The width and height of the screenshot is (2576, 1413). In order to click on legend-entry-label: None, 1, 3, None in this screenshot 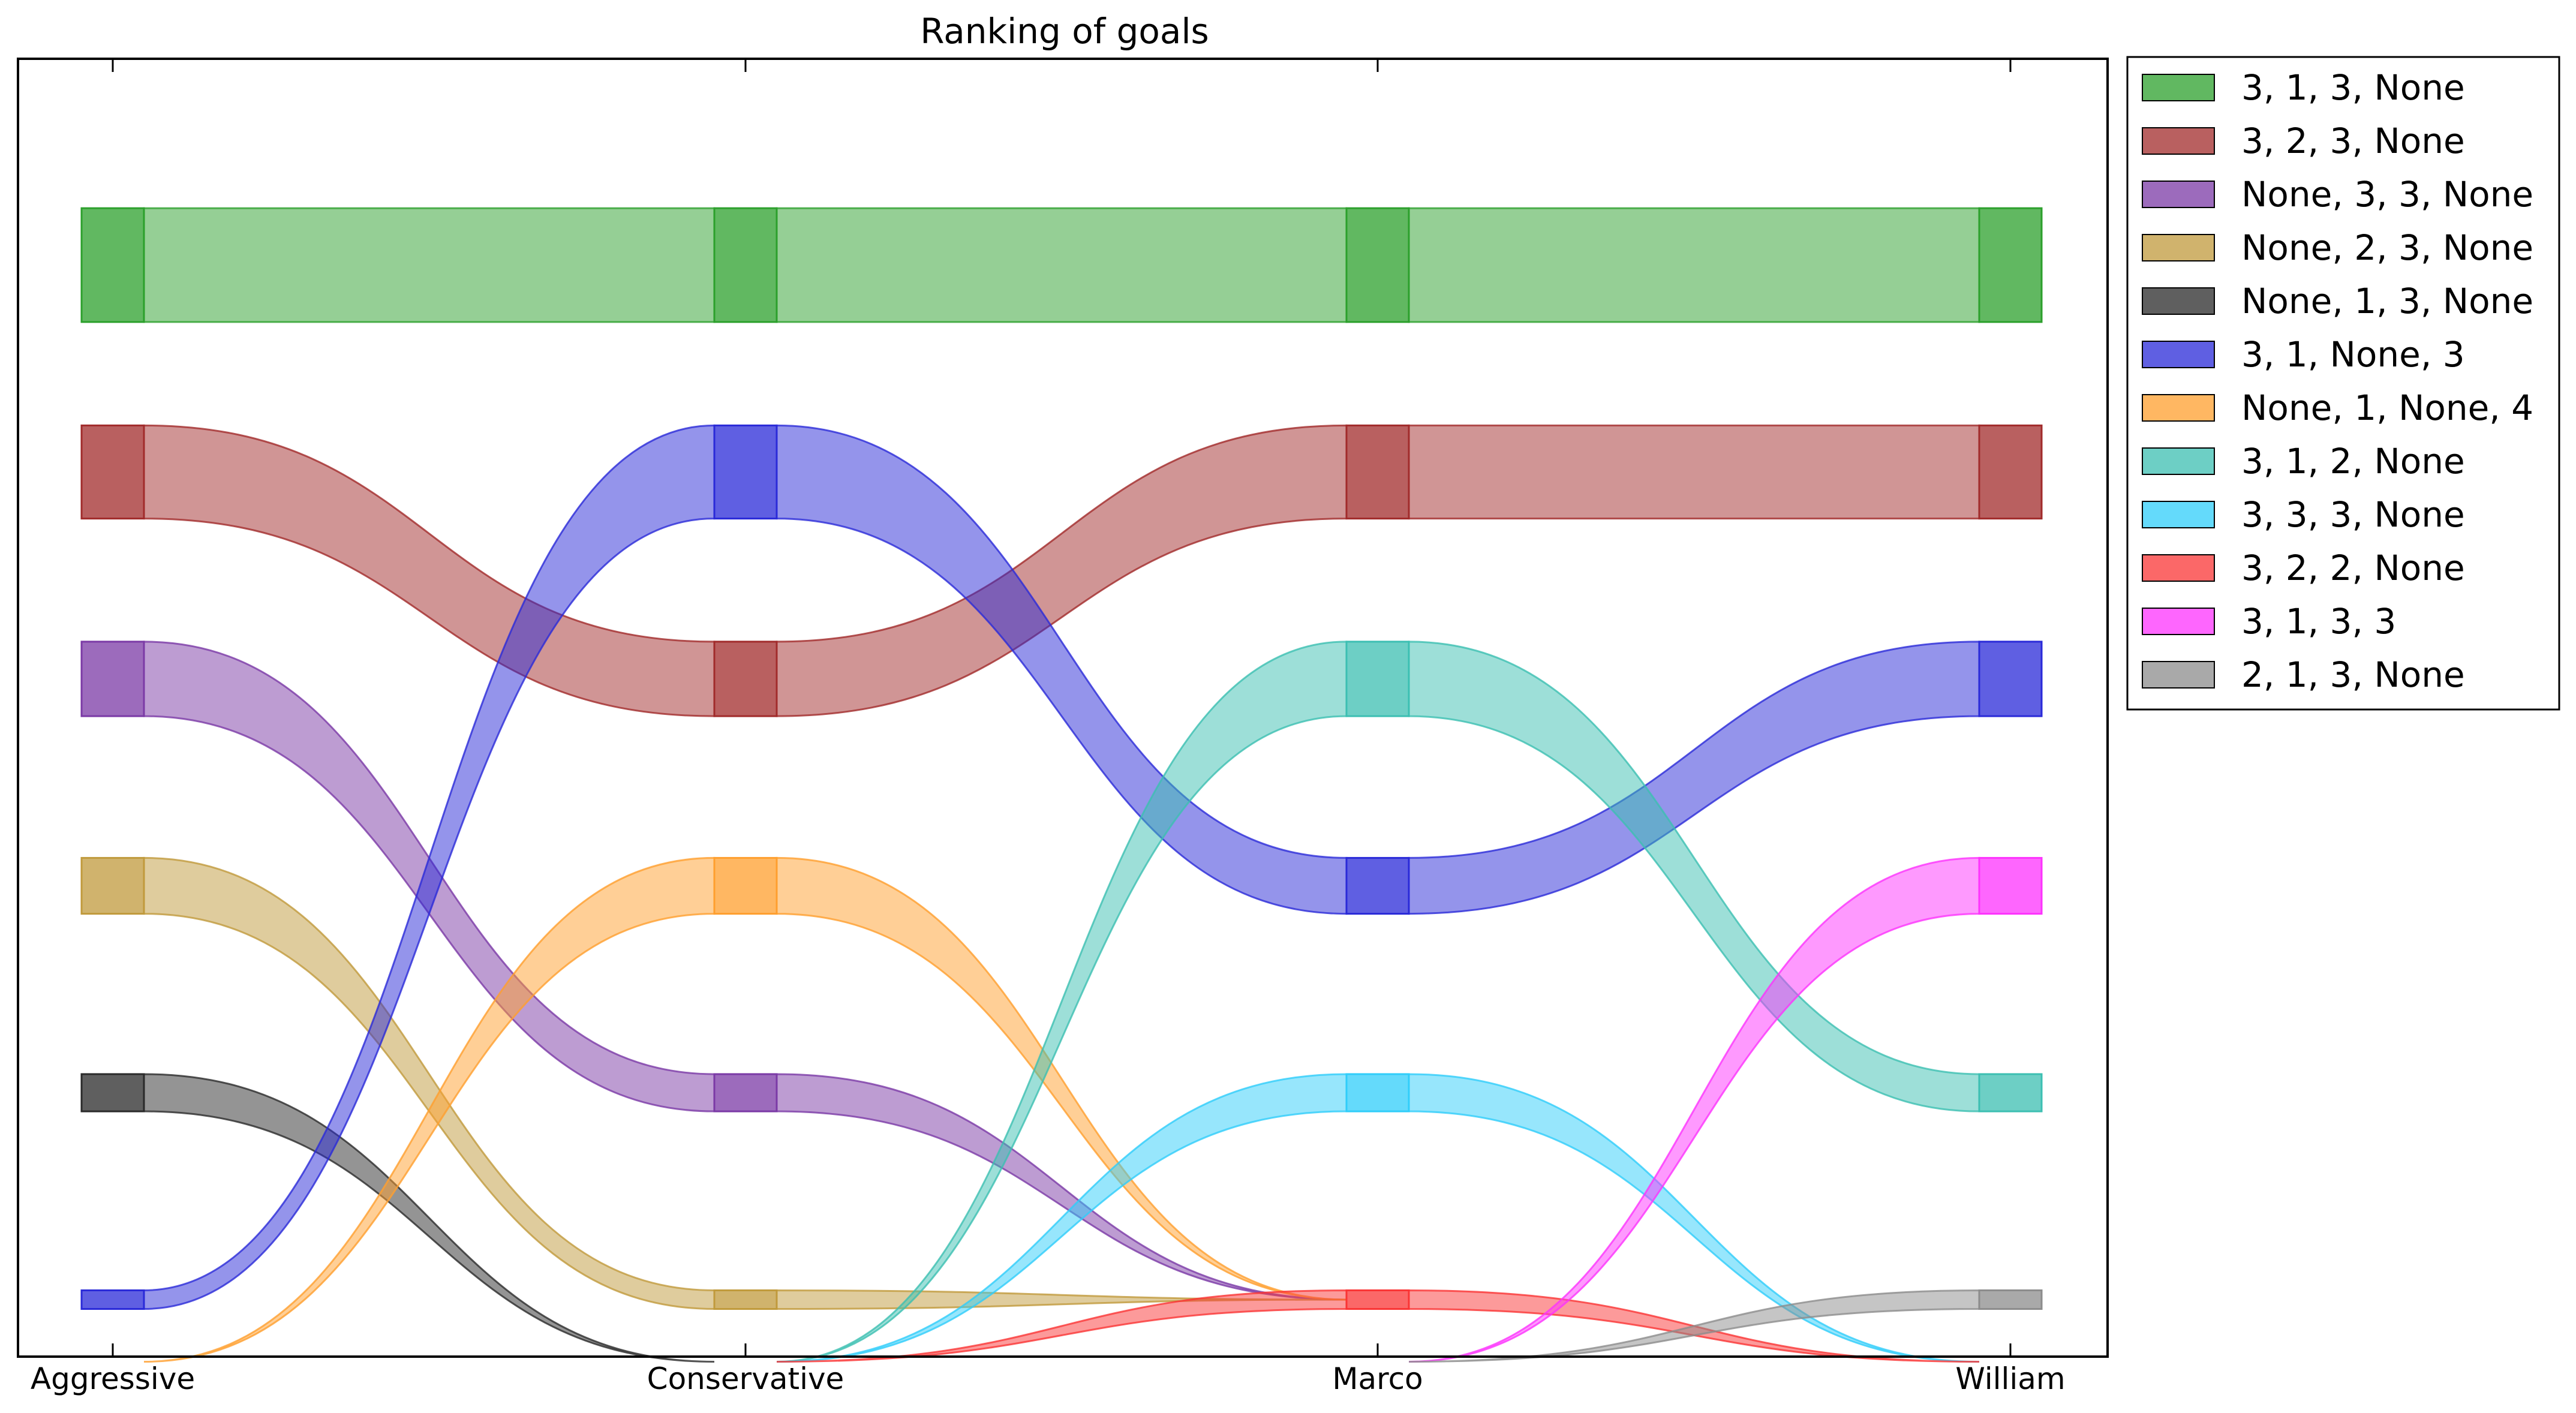, I will do `click(2387, 301)`.